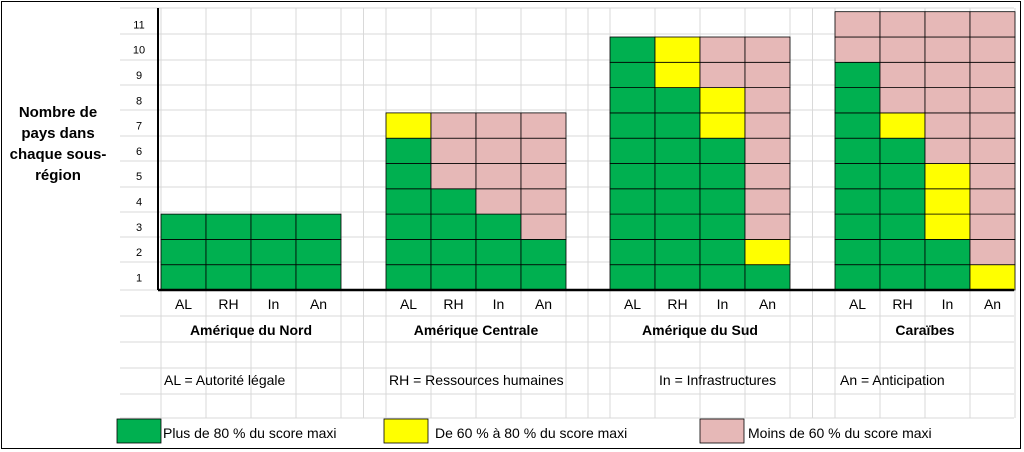  What do you see at coordinates (139, 127) in the screenshot?
I see `y-tick-label: 7` at bounding box center [139, 127].